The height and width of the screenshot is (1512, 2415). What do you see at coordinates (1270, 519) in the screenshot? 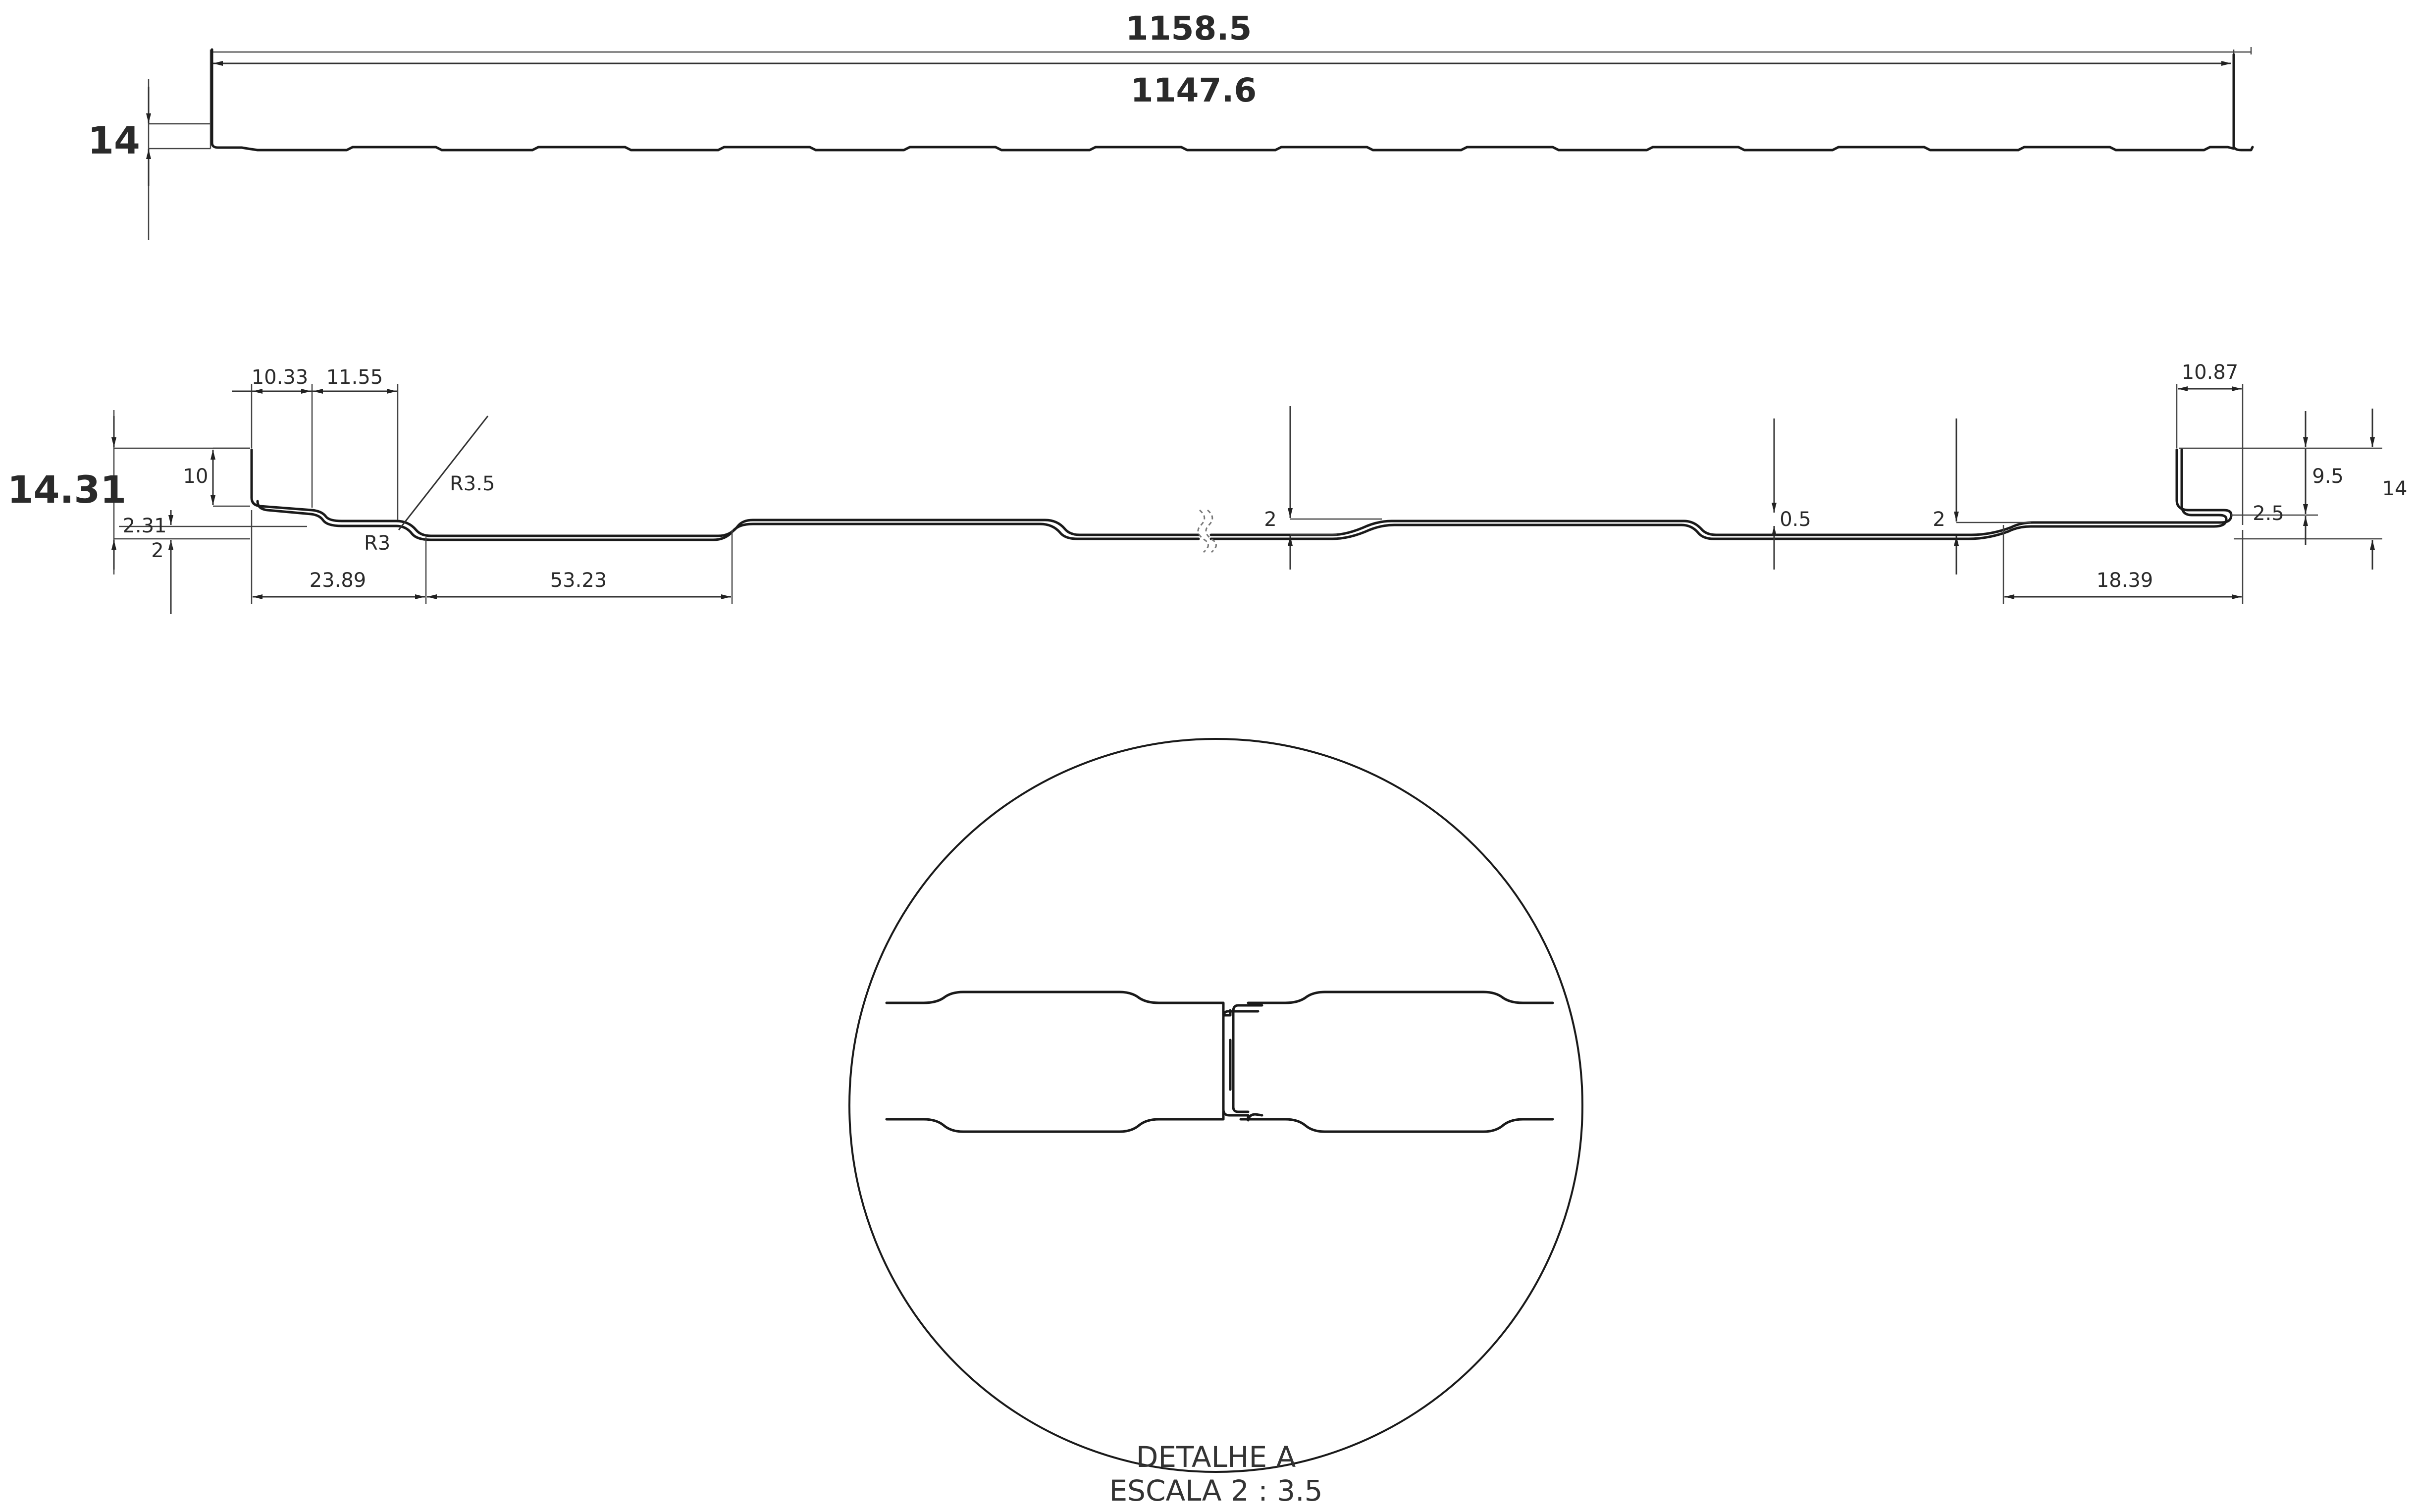
I see `dim-2-mid: 2` at bounding box center [1270, 519].